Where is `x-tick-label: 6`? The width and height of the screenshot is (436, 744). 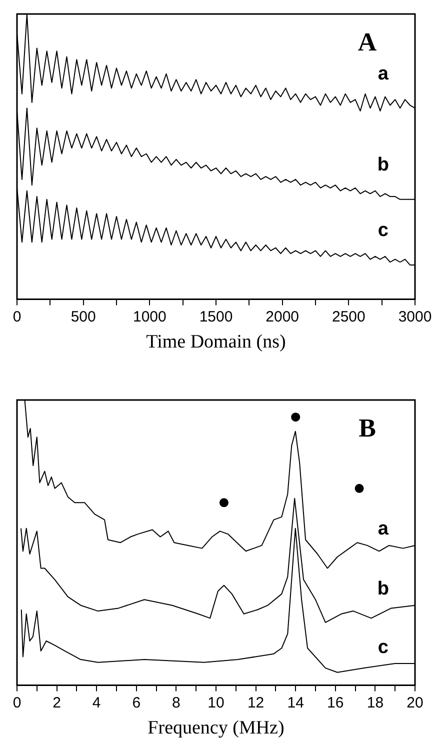
x-tick-label: 6 is located at coordinates (136, 703).